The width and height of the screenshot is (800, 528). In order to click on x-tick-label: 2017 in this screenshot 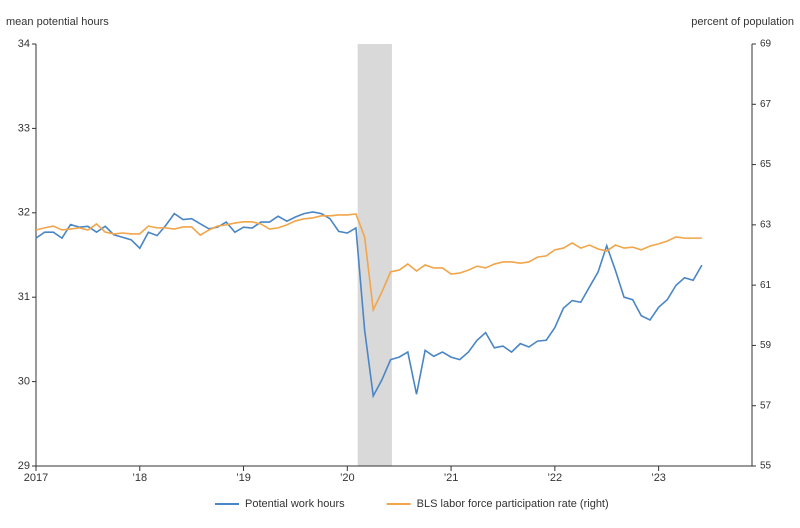, I will do `click(36, 478)`.